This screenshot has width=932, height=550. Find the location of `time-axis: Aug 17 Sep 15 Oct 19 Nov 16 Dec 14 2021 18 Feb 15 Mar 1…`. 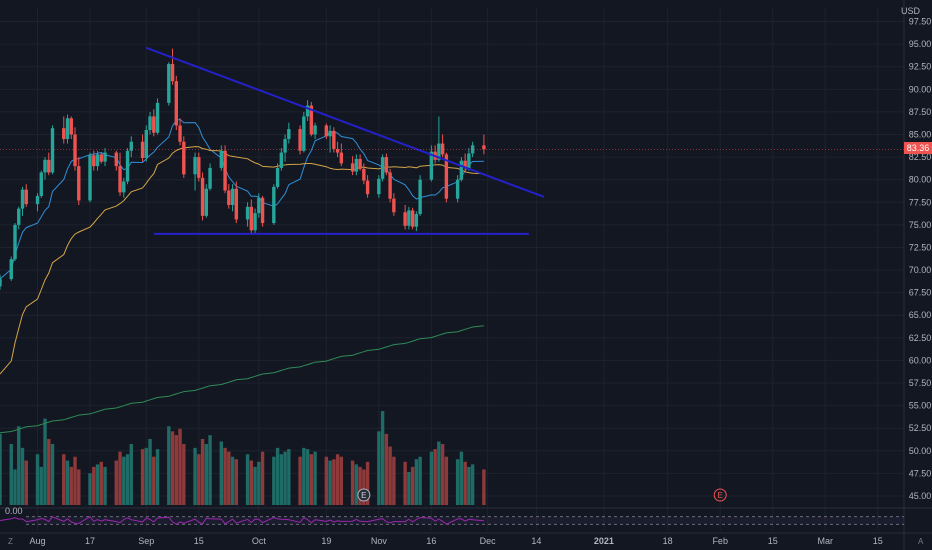

time-axis: Aug 17 Sep 15 Oct 19 Nov 16 Dec 14 2021 18 Feb 15 Mar 1… is located at coordinates (456, 541).